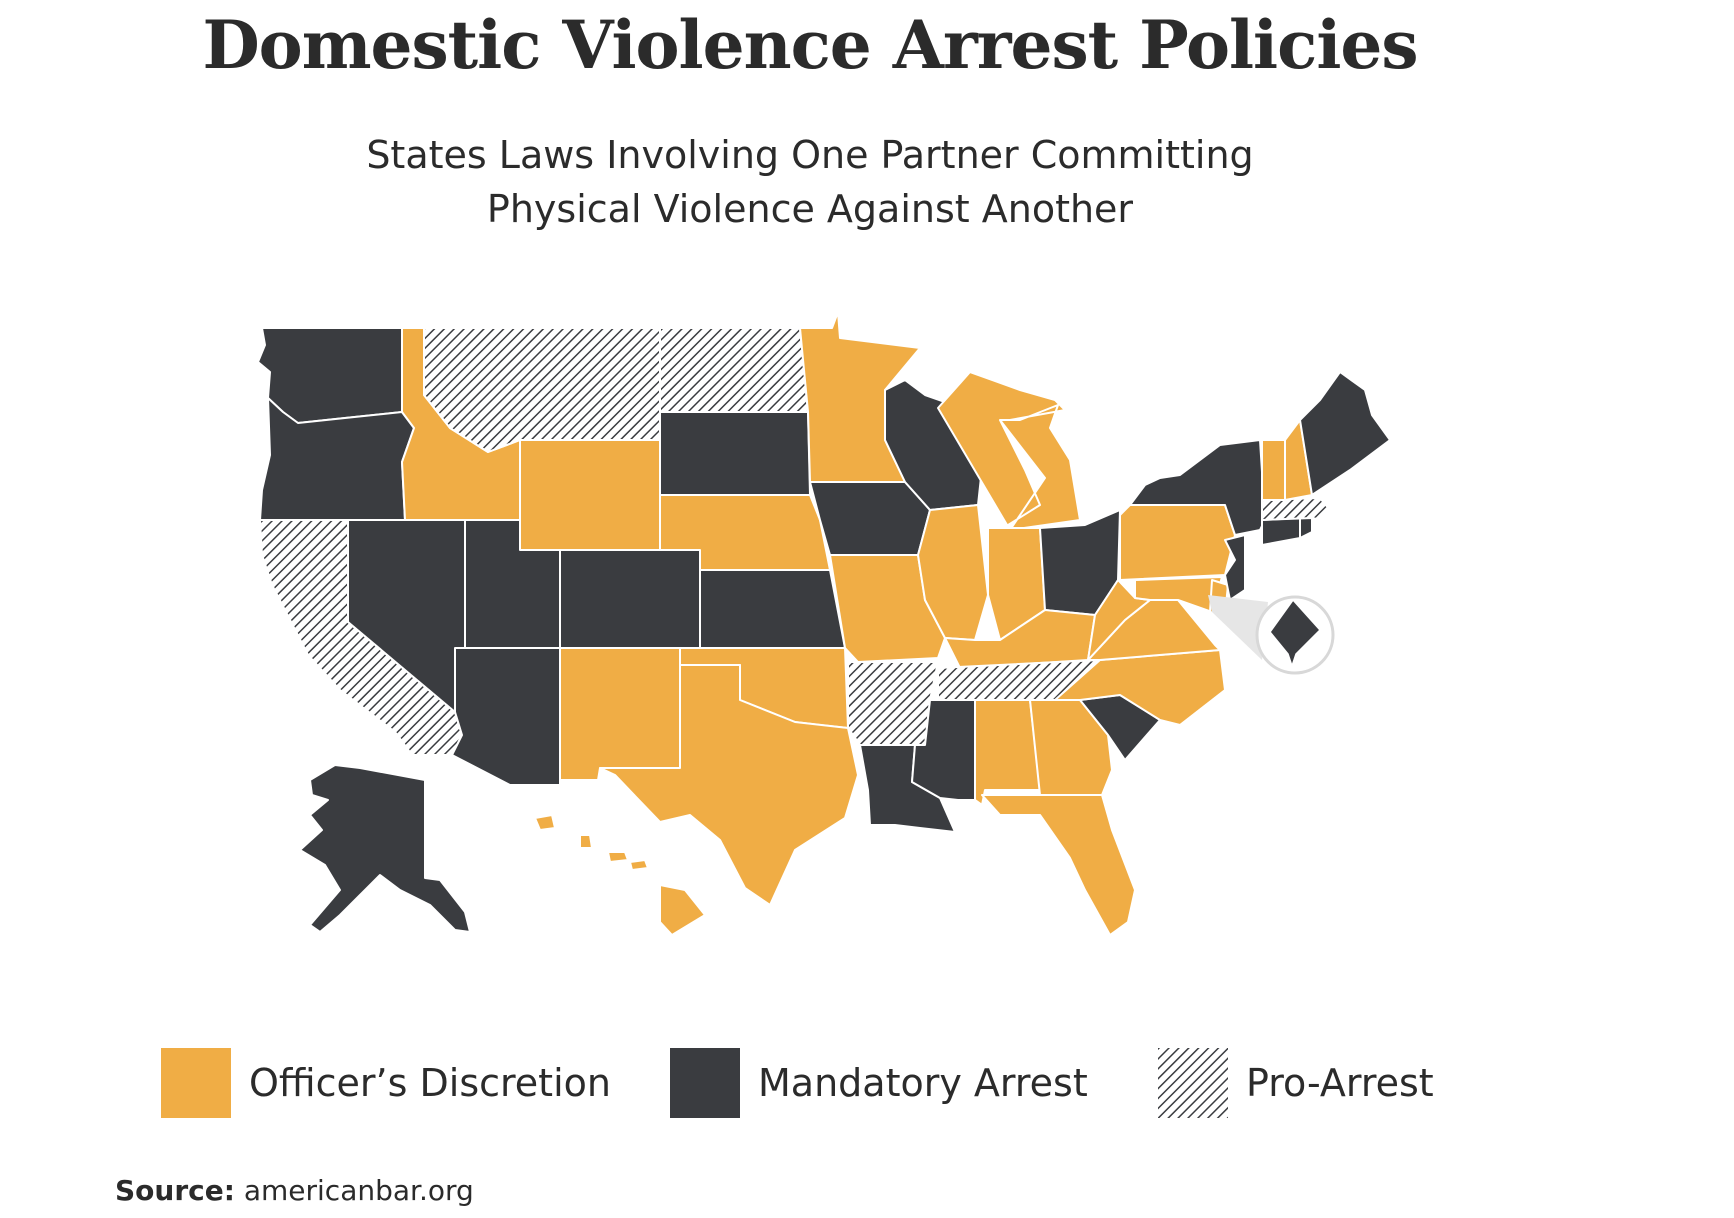 The width and height of the screenshot is (1734, 1218). Describe the element at coordinates (1178, 594) in the screenshot. I see `state-MD` at that location.